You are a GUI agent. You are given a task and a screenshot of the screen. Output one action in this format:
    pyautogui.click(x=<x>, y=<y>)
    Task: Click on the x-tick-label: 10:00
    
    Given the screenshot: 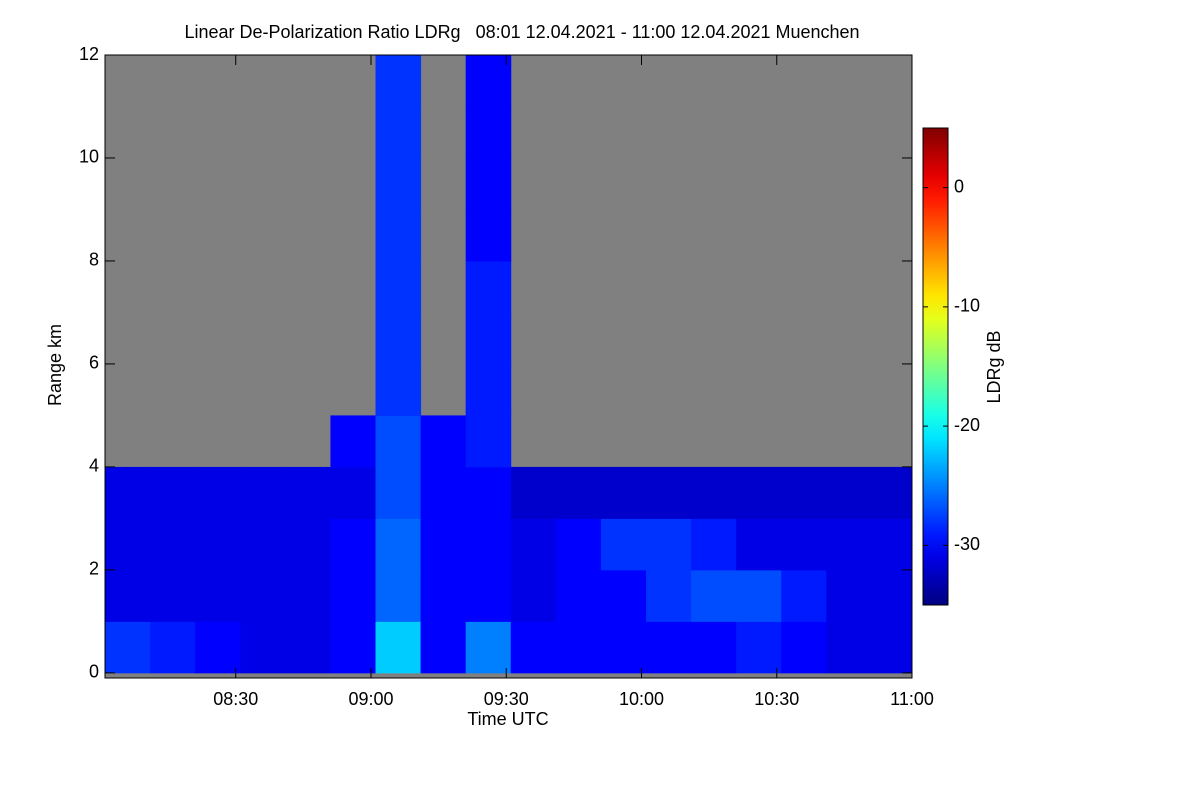 What is the action you would take?
    pyautogui.click(x=641, y=699)
    